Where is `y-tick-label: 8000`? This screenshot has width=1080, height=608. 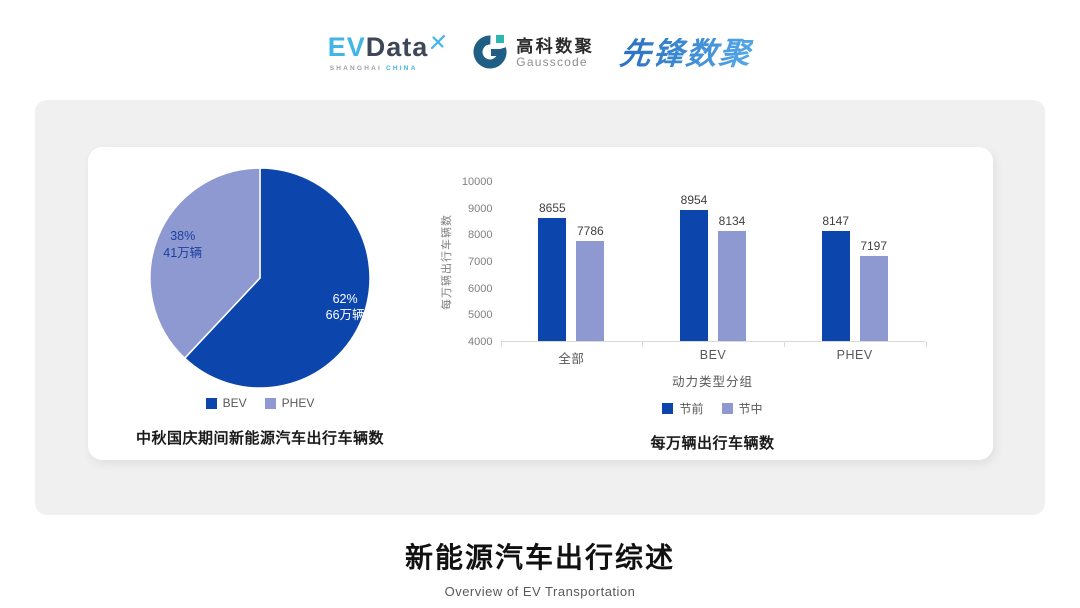 y-tick-label: 8000 is located at coordinates (480, 235).